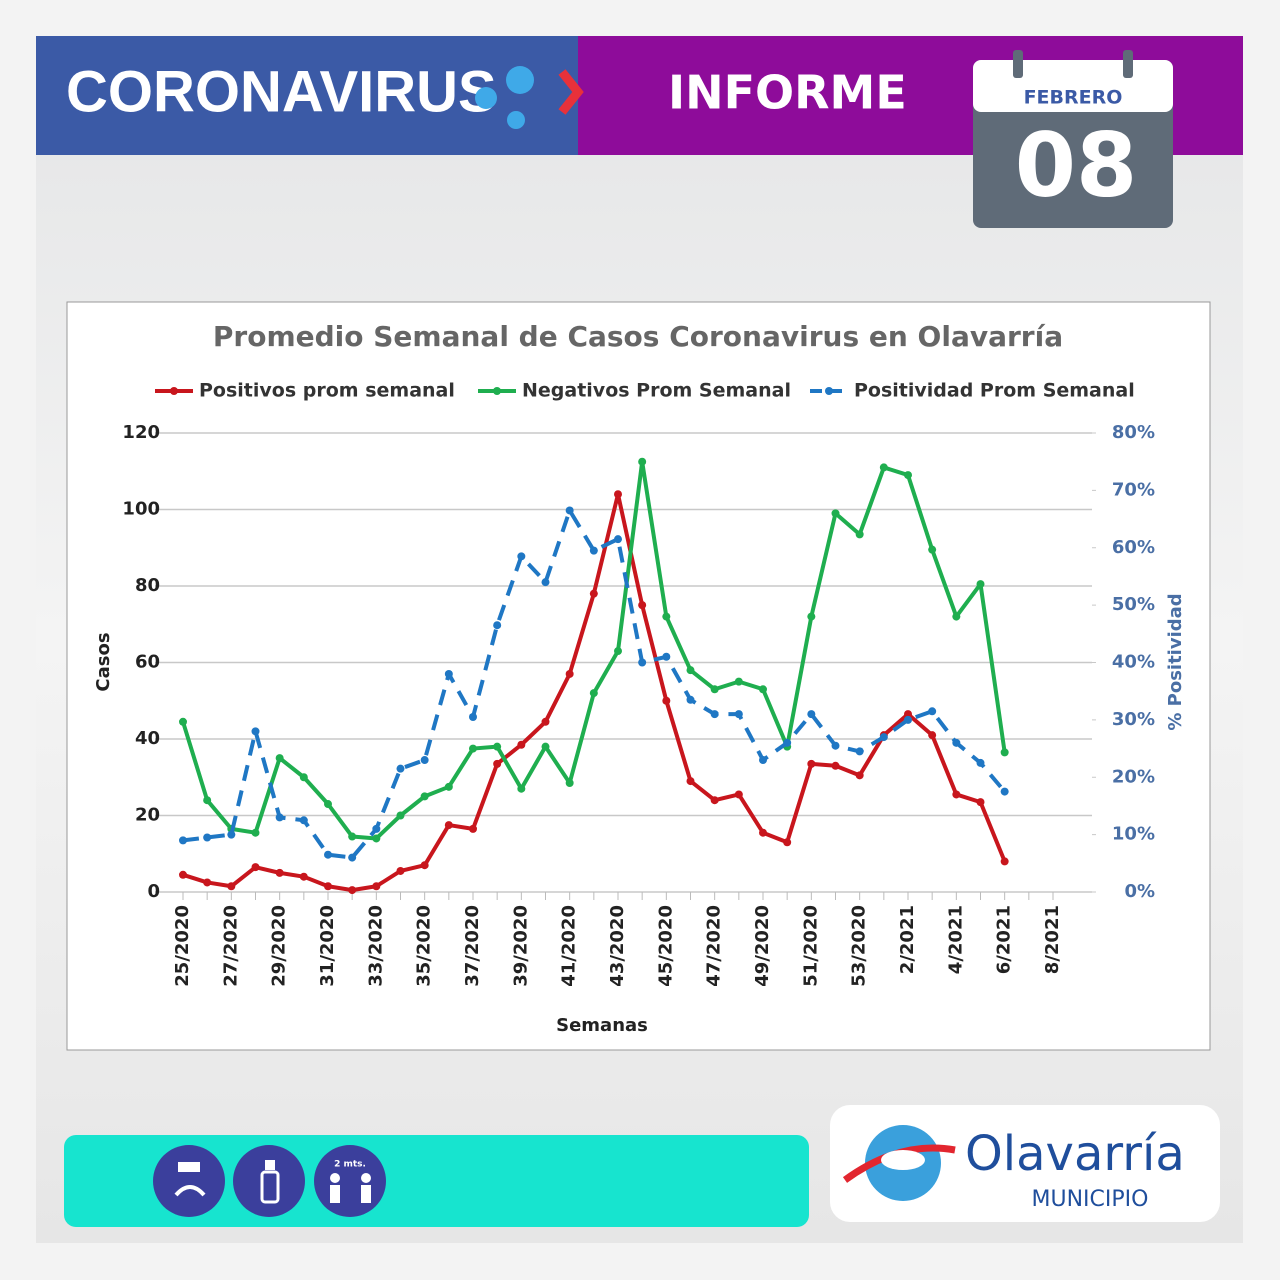  I want to click on y2-axis-label: % Positividad, so click(1175, 661).